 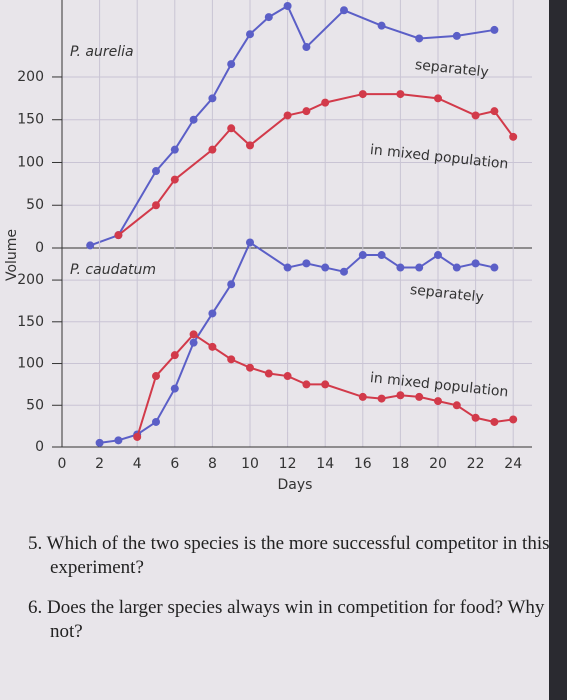 I want to click on x-tick-label: 2, so click(x=99, y=464).